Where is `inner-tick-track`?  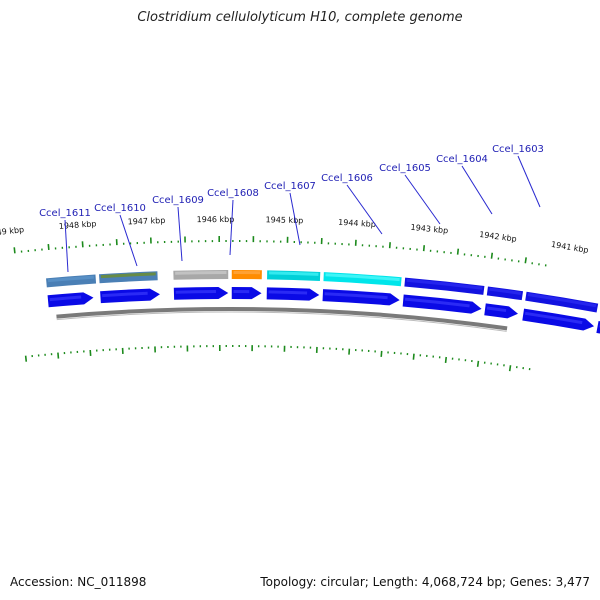
inner-tick-track is located at coordinates (277, 358).